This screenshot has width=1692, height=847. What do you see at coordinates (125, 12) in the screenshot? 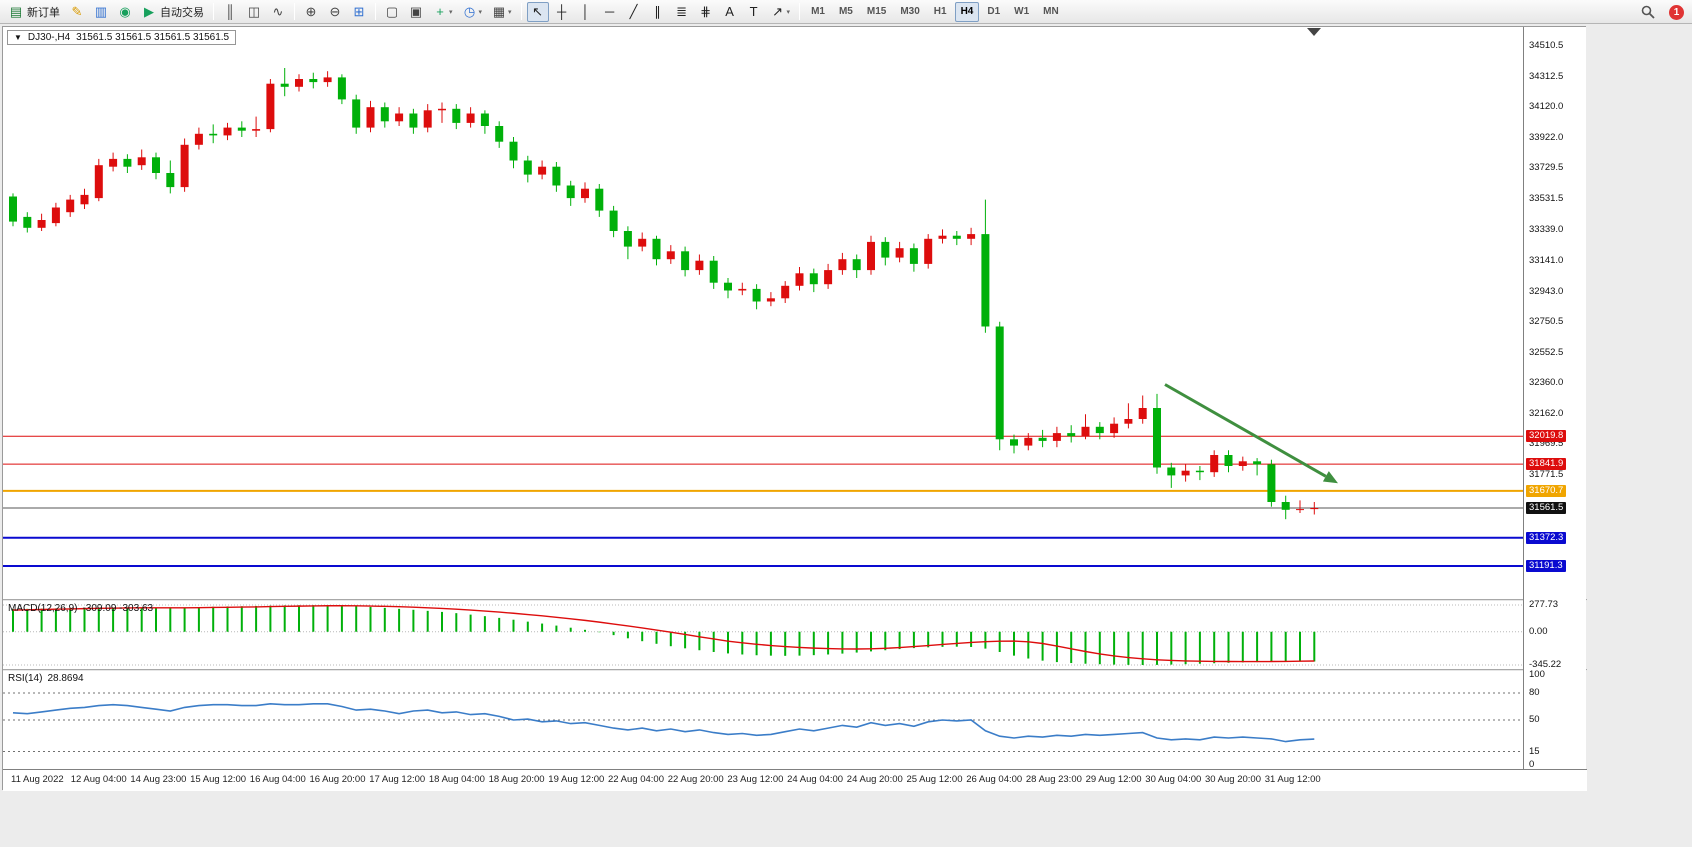
I see `mql5-community-button: ◉` at bounding box center [125, 12].